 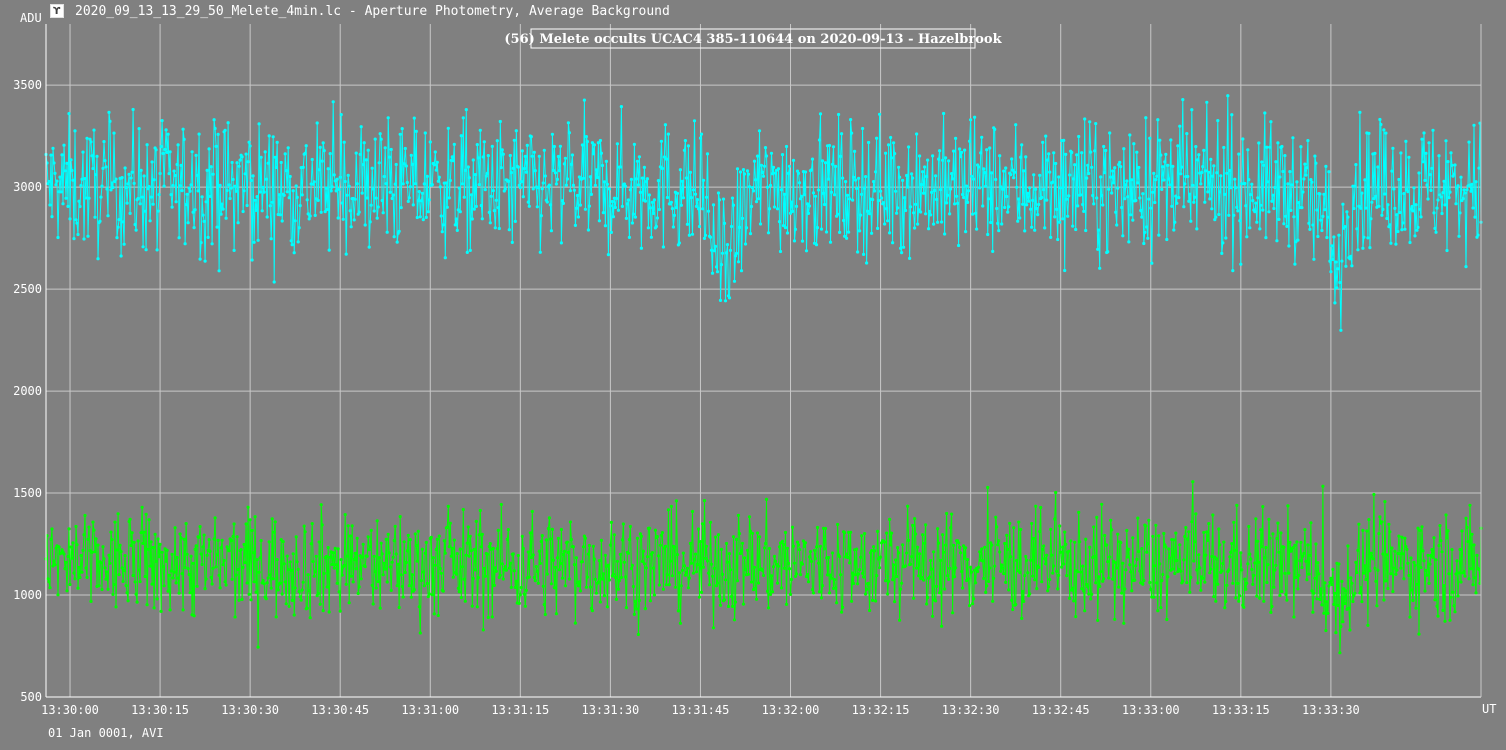 I want to click on x-tick-label: 13:31:30, so click(x=610, y=710).